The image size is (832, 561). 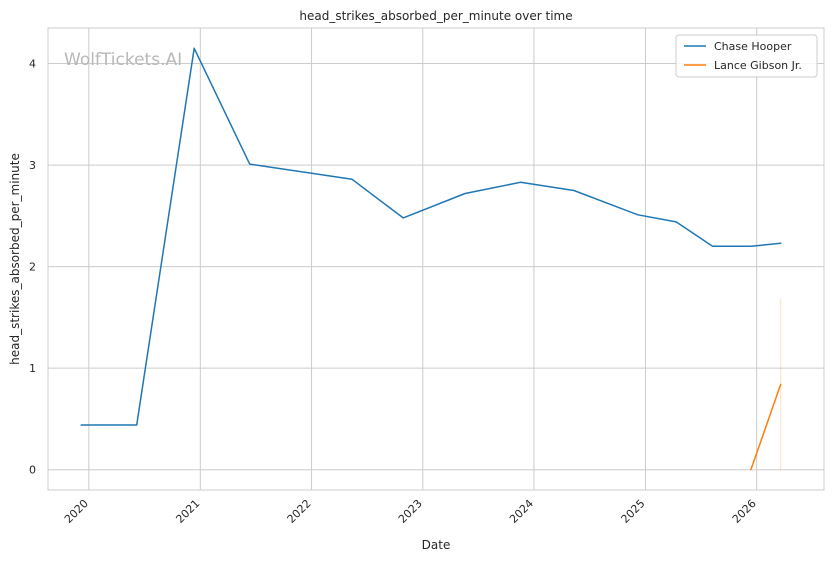 What do you see at coordinates (32, 165) in the screenshot?
I see `y-tick-label: 3` at bounding box center [32, 165].